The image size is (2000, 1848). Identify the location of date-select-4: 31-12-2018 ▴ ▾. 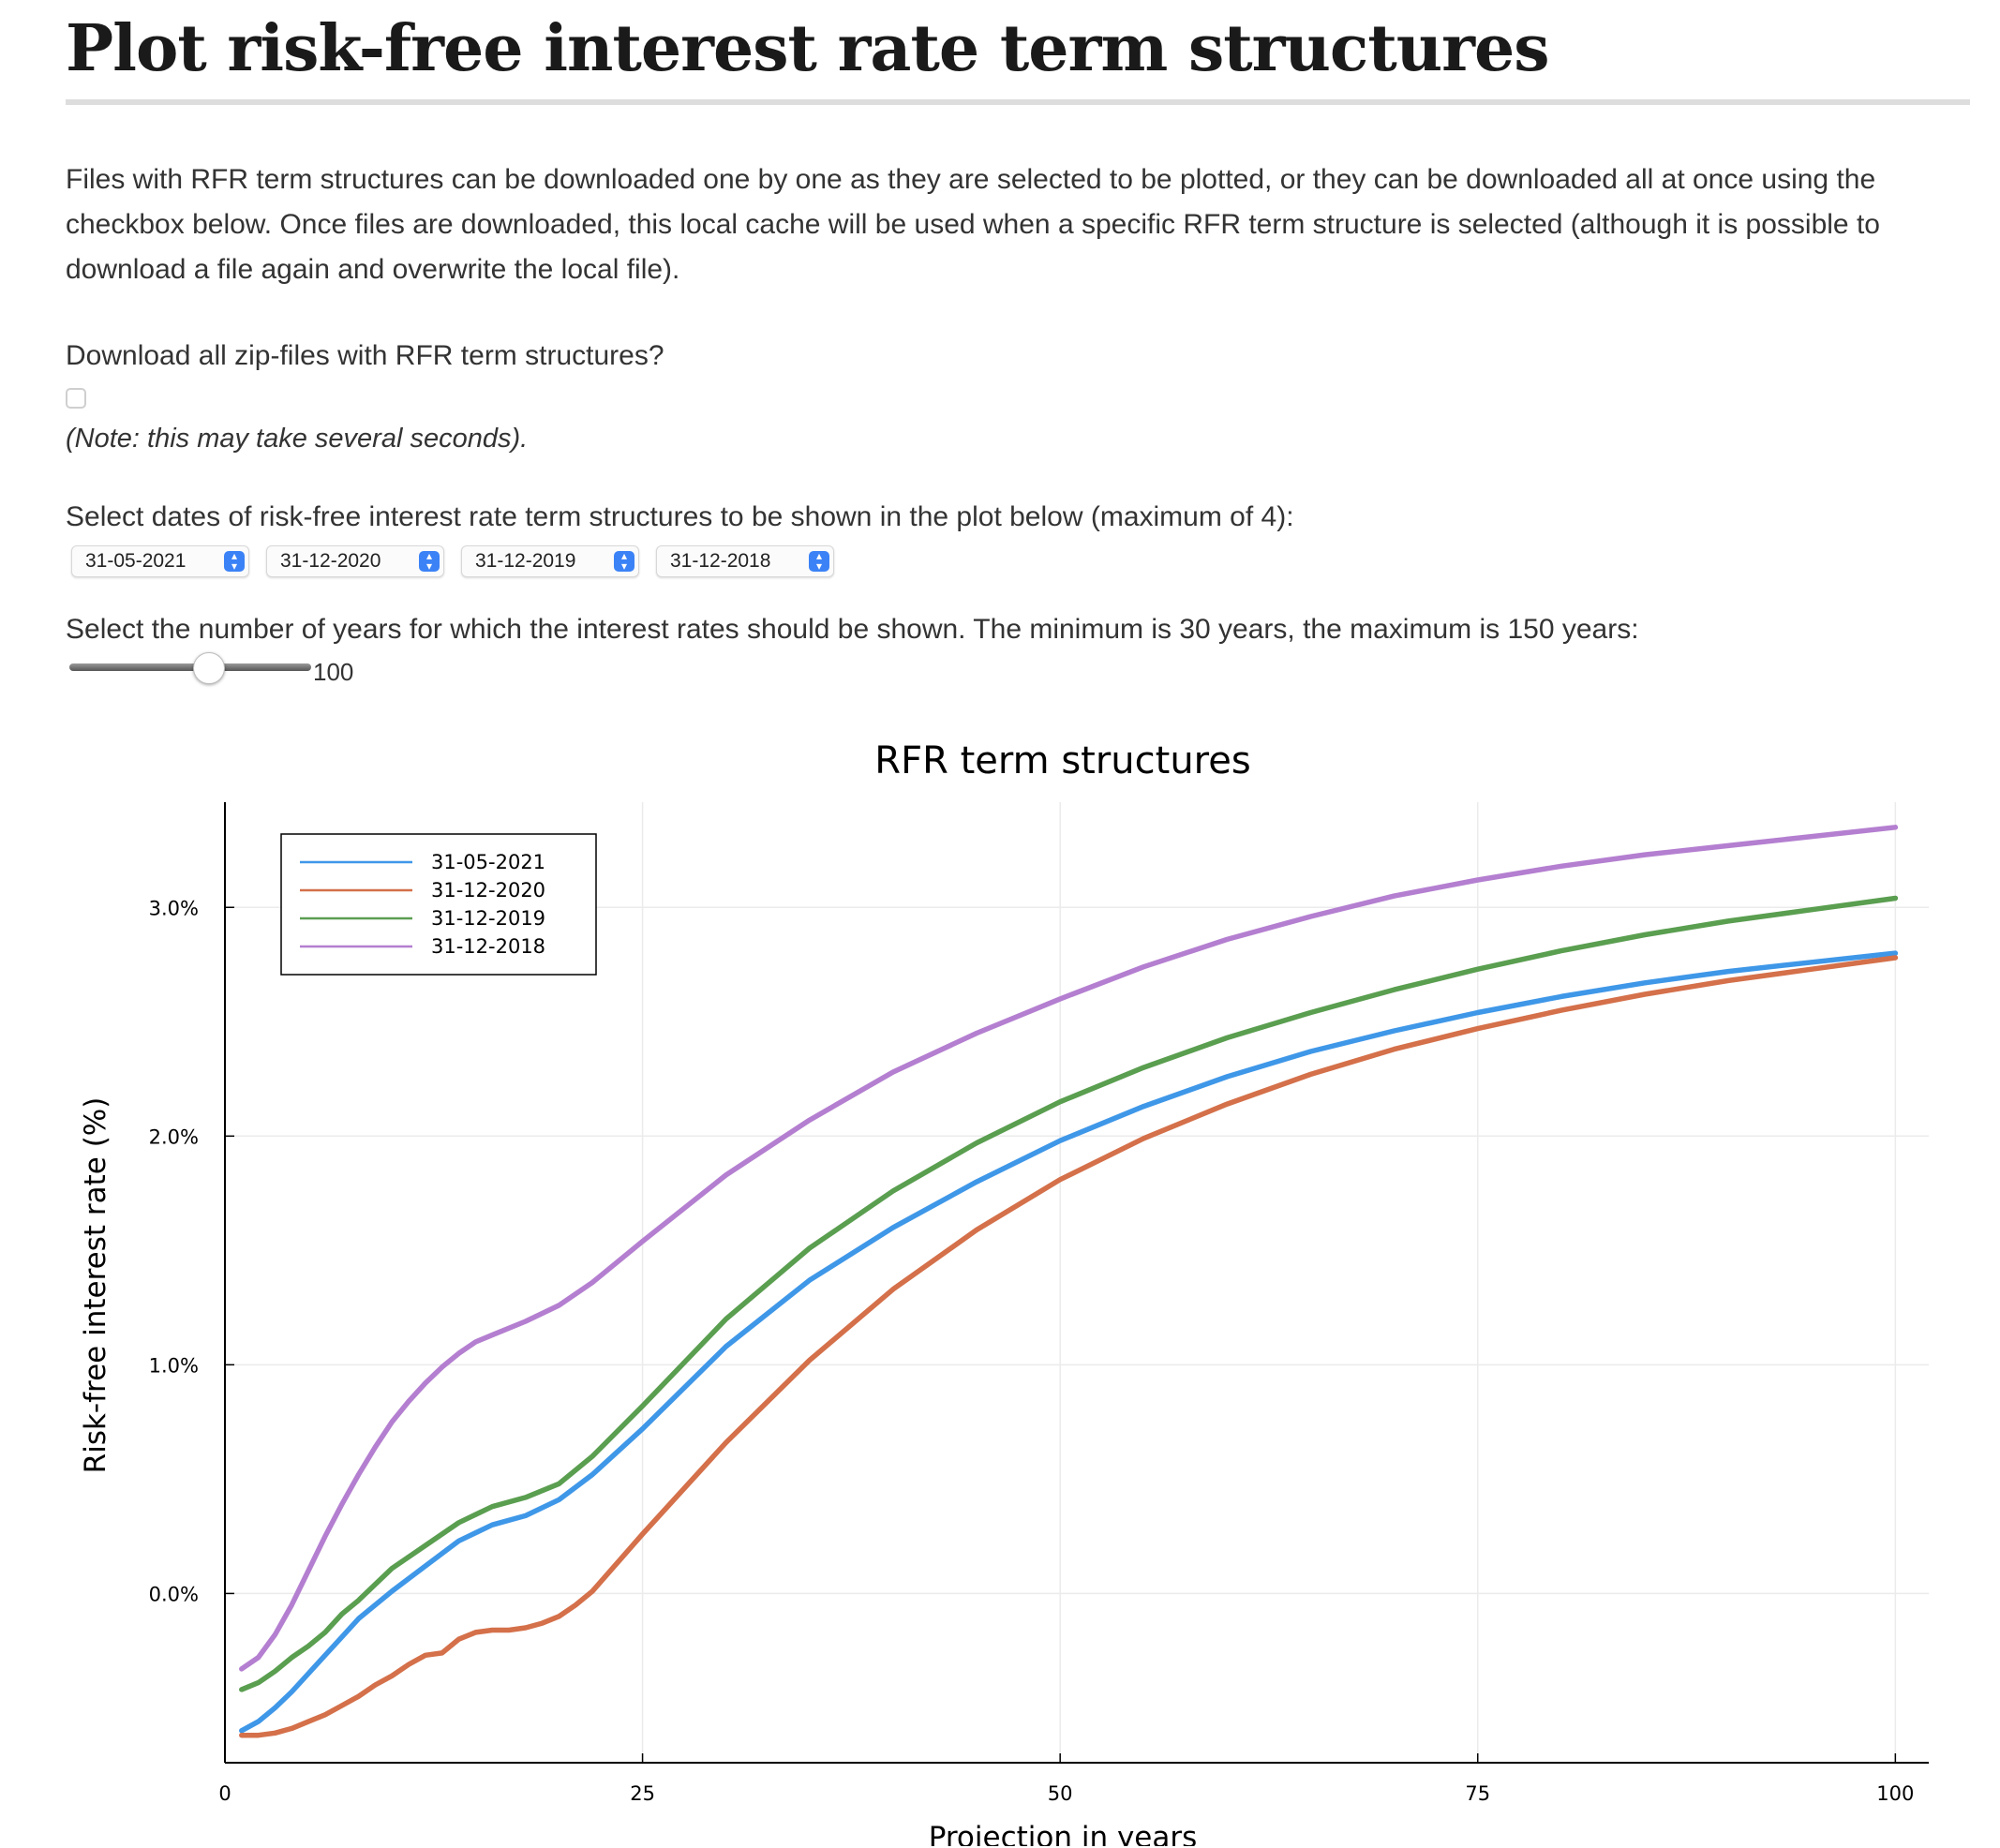
(745, 561).